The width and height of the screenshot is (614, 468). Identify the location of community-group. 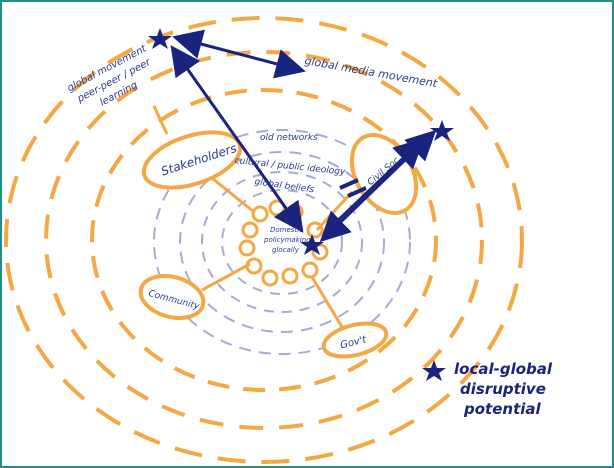
(194, 291).